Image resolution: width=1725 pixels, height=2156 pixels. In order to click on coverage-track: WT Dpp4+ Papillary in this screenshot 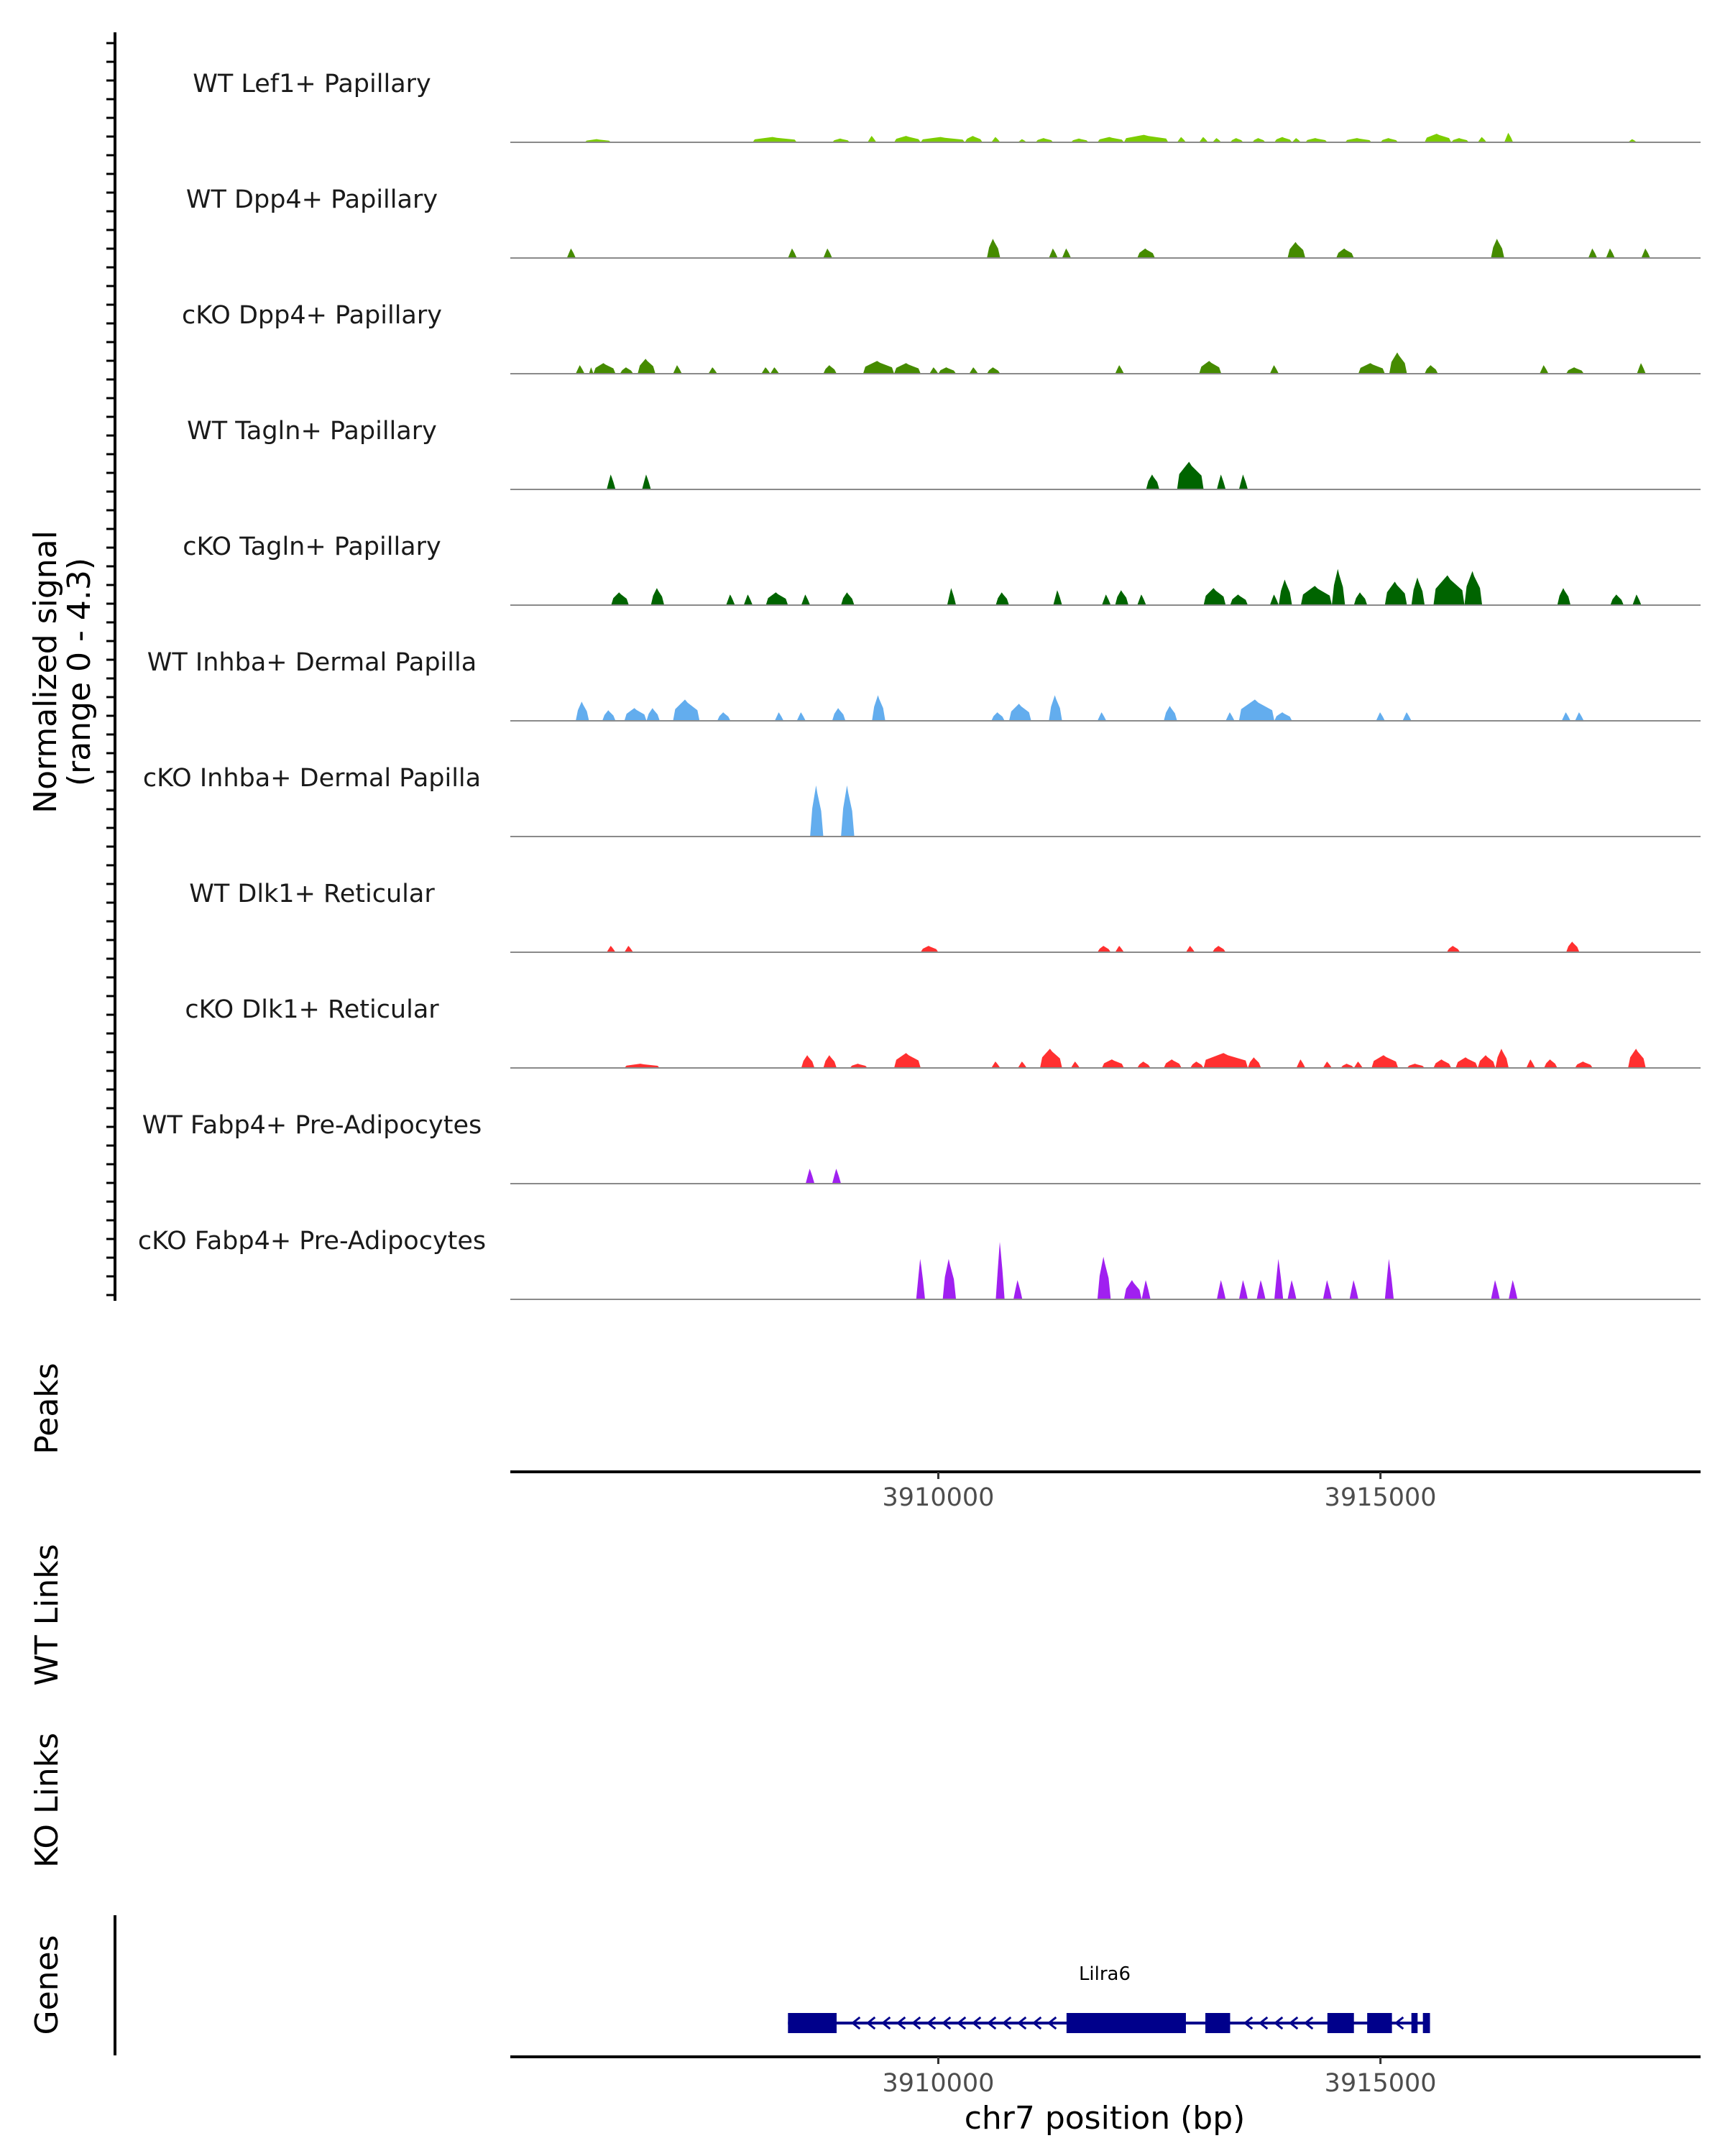, I will do `click(943, 222)`.